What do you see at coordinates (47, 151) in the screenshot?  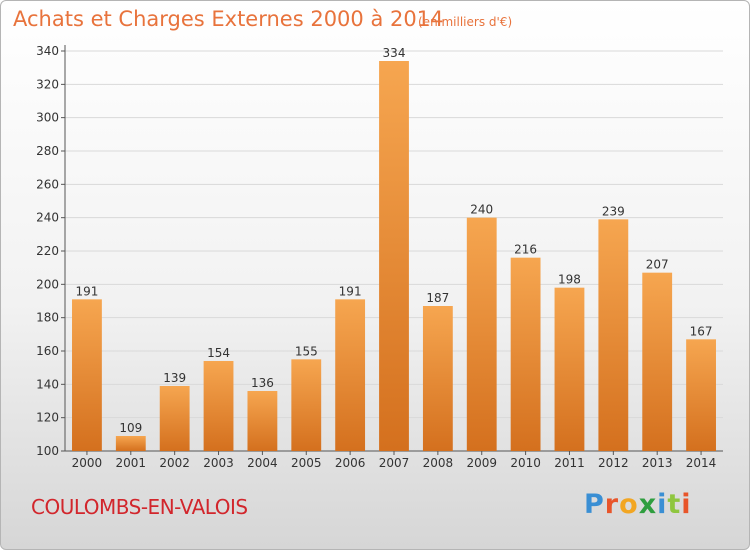 I see `y-tick-label: 280` at bounding box center [47, 151].